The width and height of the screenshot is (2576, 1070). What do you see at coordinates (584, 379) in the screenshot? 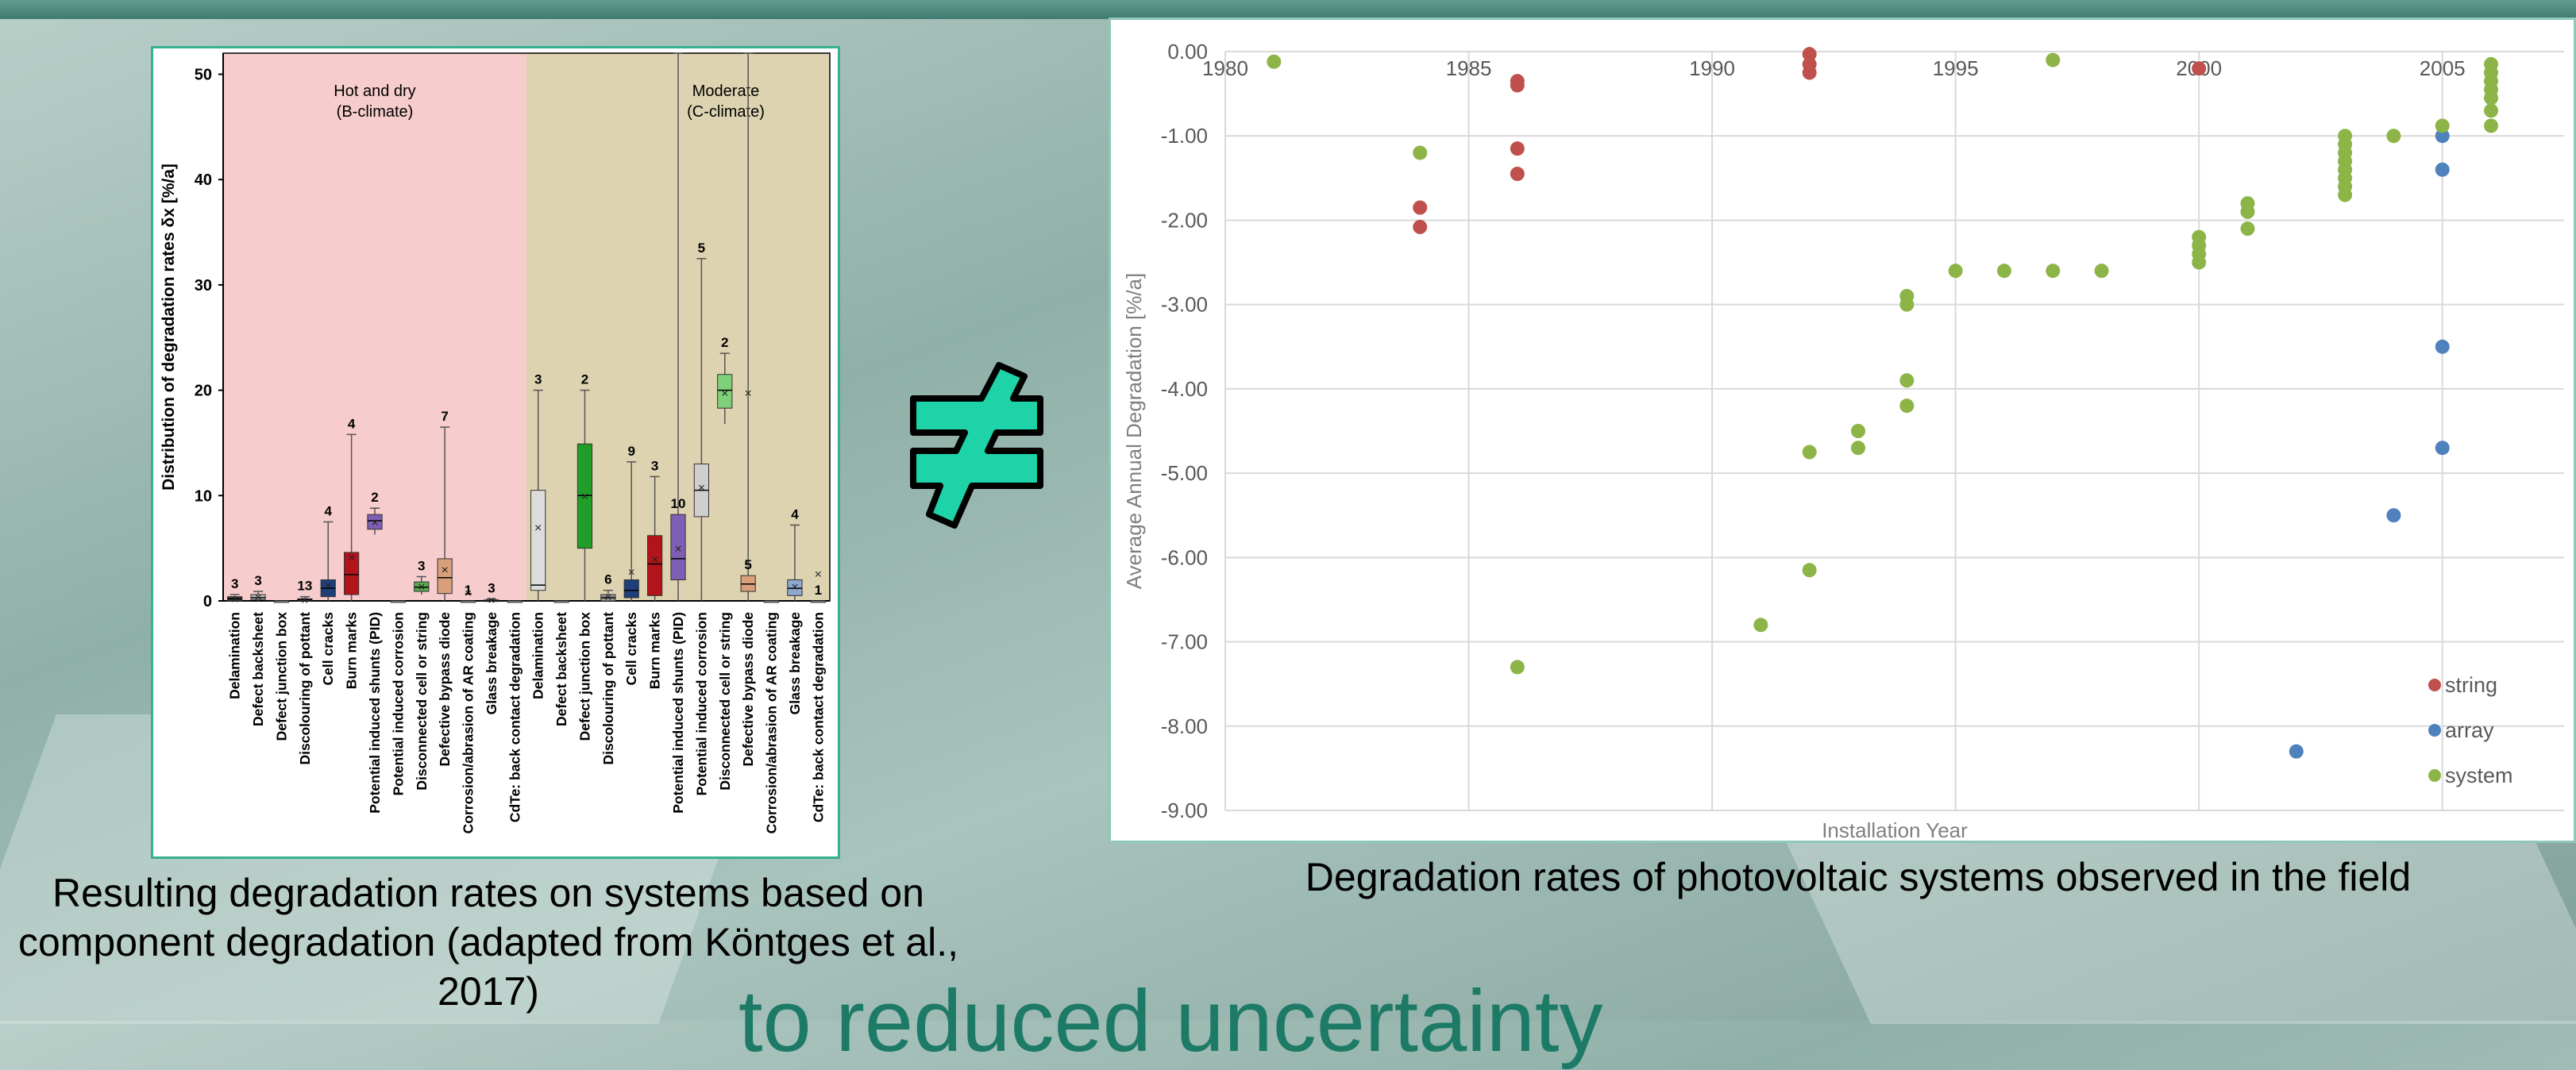
I see `box-count-label: 2` at bounding box center [584, 379].